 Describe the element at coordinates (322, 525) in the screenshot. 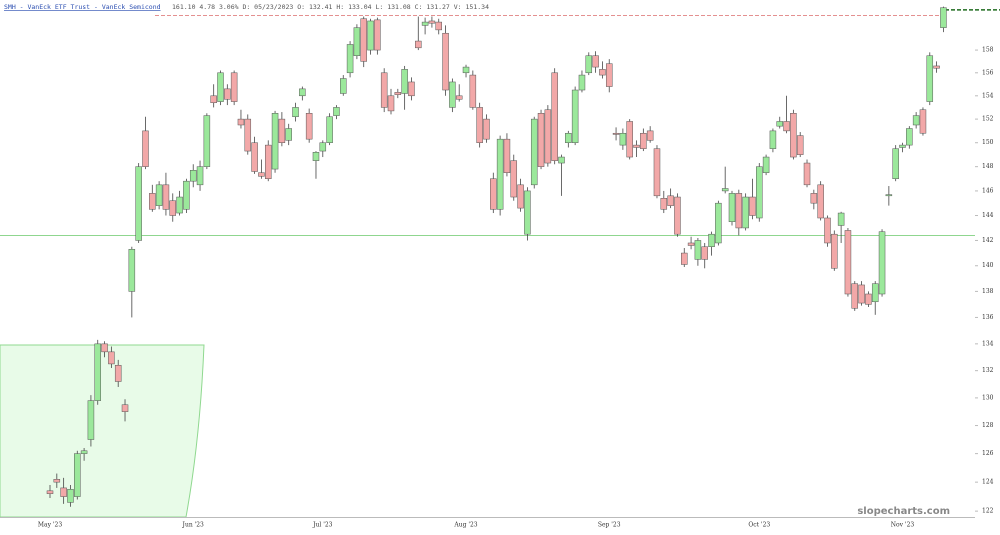

I see `x-tick-label: Jul '23` at that location.